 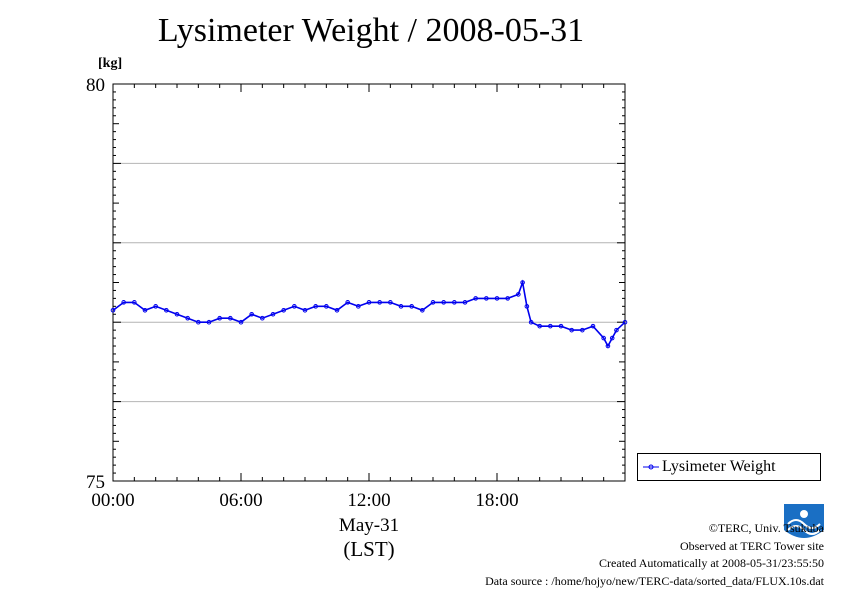 What do you see at coordinates (651, 467) in the screenshot?
I see `legend-line-marker-icon` at bounding box center [651, 467].